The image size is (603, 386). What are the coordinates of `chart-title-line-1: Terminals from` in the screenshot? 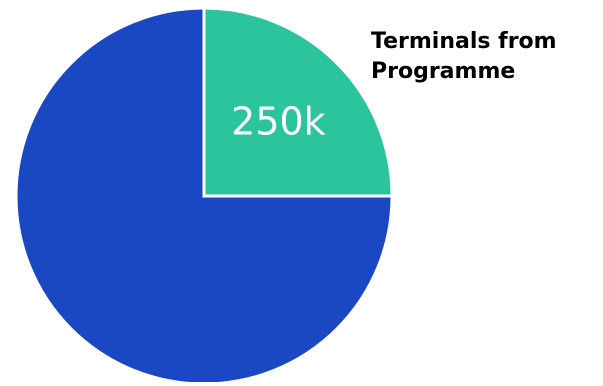 It's located at (464, 41).